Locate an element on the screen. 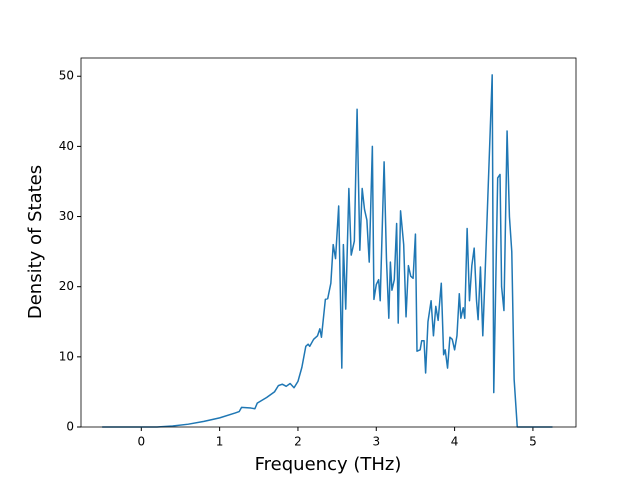 This screenshot has height=480, width=640. x-tick-label: 1 is located at coordinates (220, 442).